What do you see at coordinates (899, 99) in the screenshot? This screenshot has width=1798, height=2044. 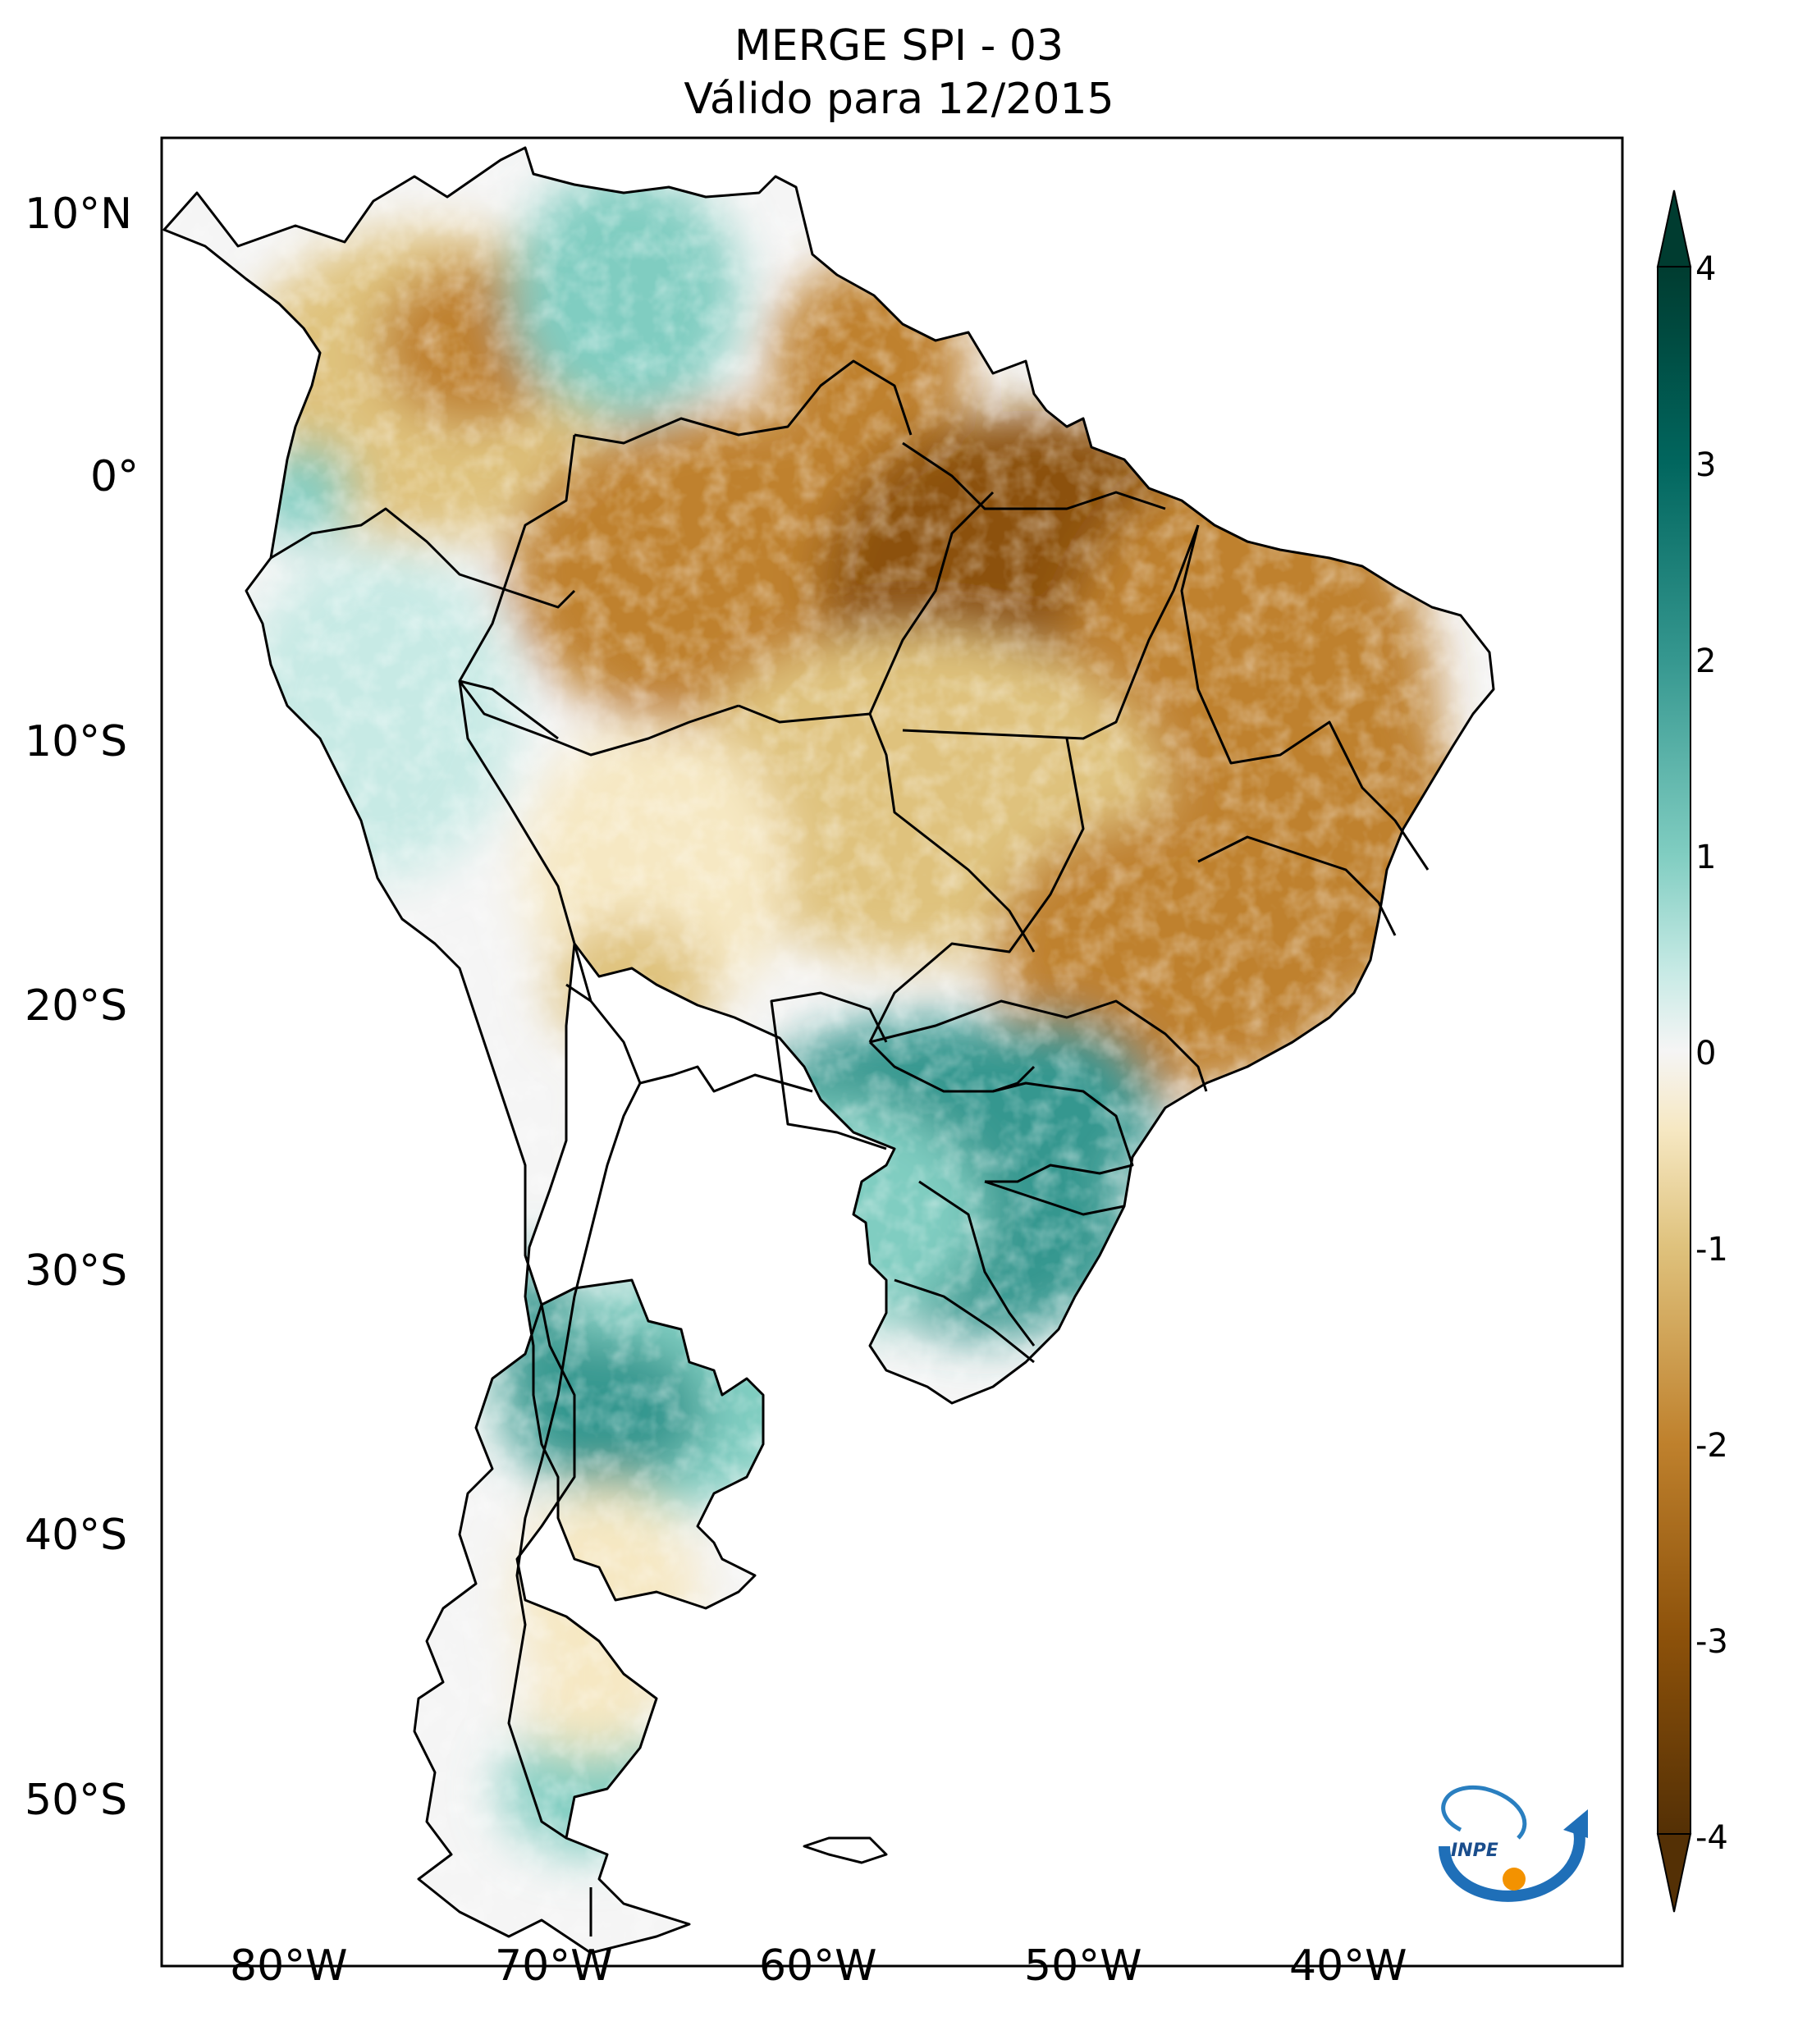 I see `map-subtitle: Válido para 12/2015` at bounding box center [899, 99].